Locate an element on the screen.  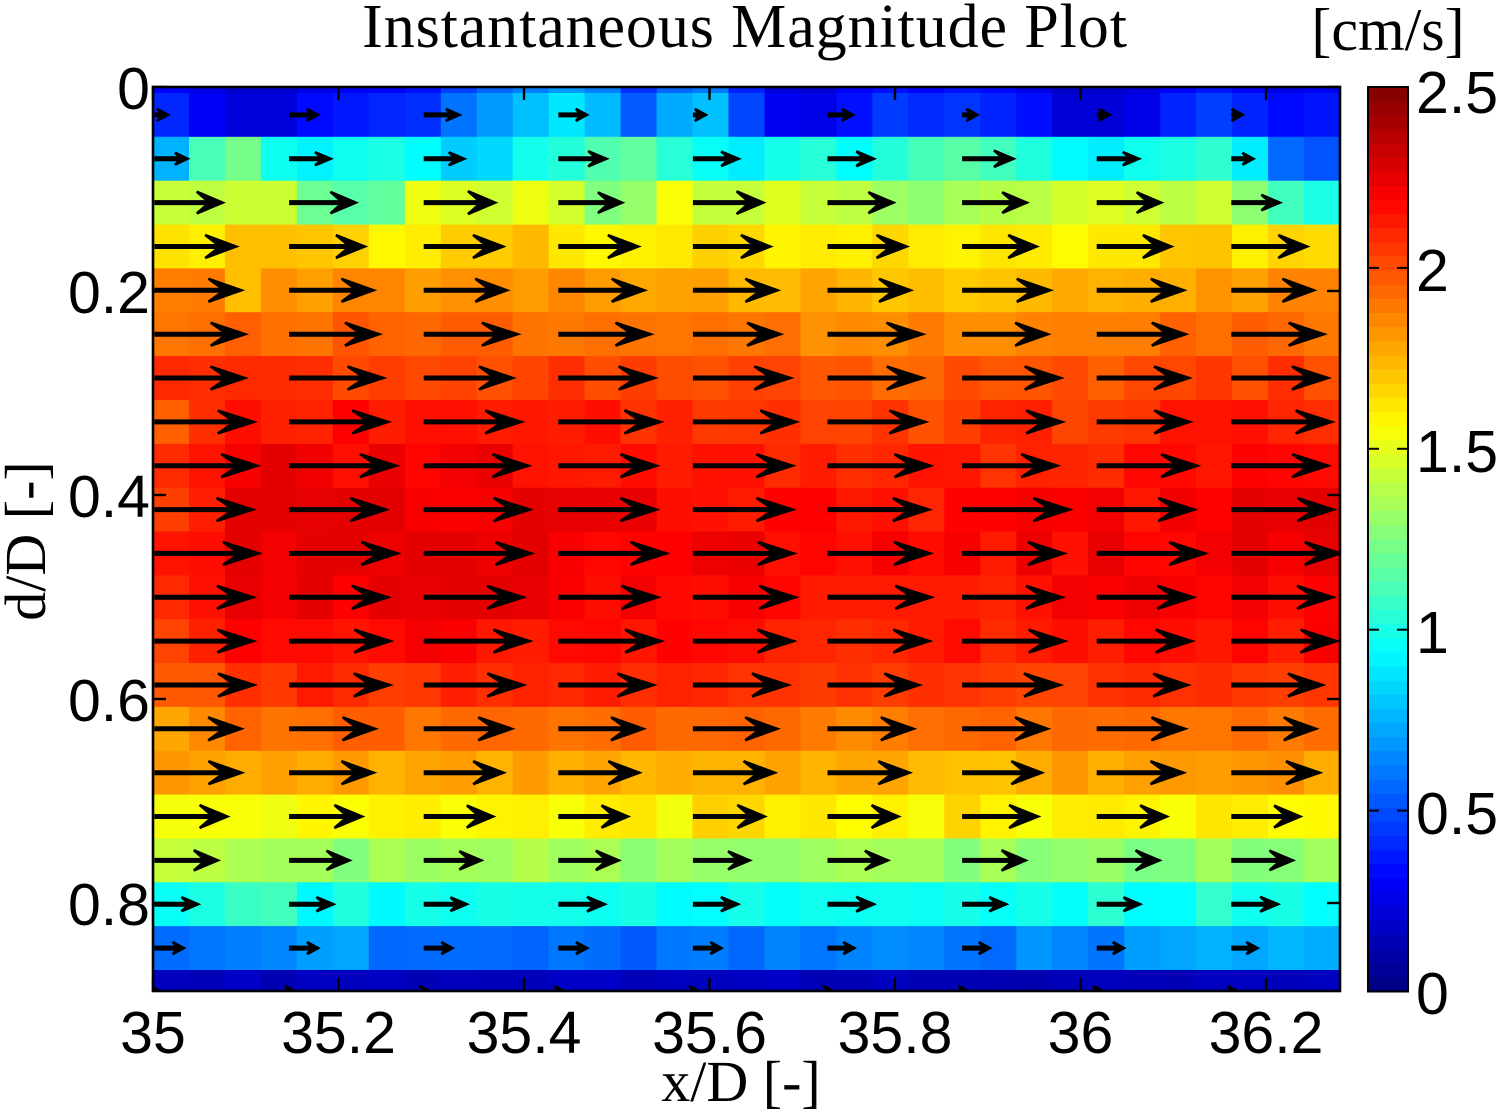
svg-text: 2 is located at coordinates (1432, 271).